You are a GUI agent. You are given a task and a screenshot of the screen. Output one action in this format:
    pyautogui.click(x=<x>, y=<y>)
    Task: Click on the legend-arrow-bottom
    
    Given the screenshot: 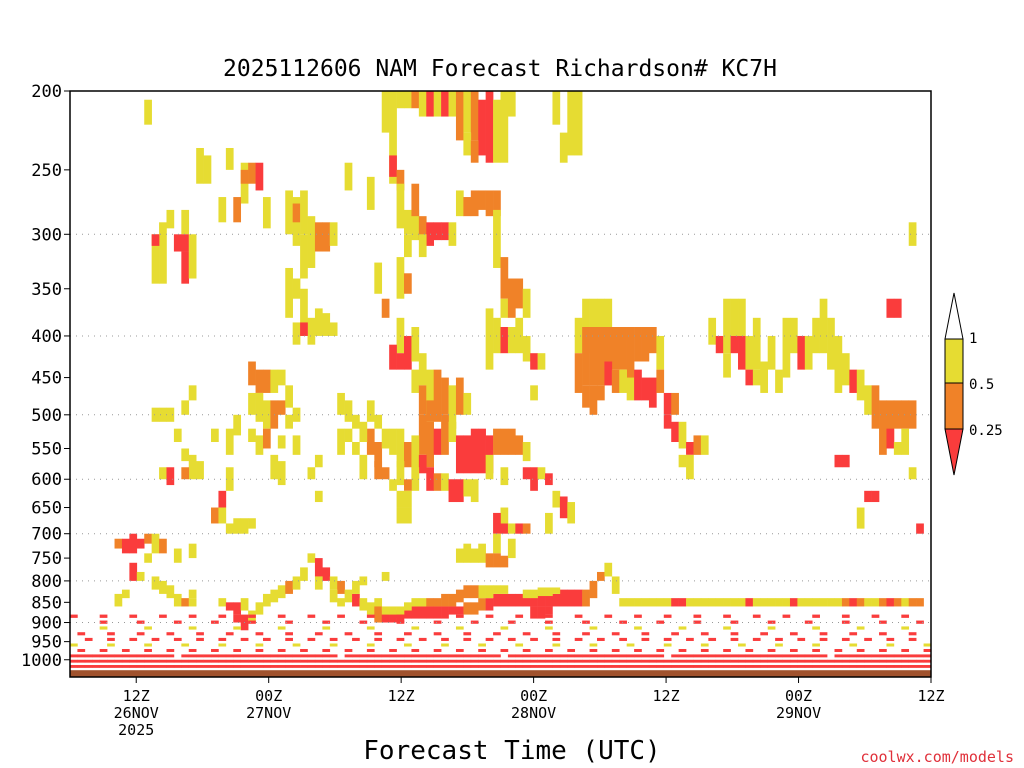 What is the action you would take?
    pyautogui.click(x=954, y=452)
    